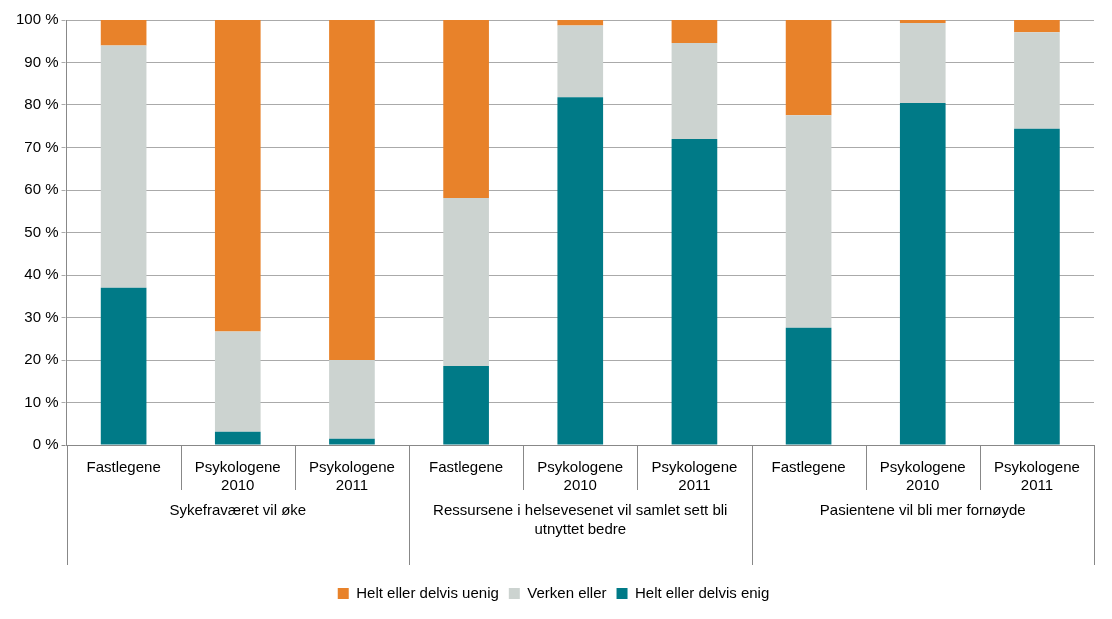 The height and width of the screenshot is (619, 1112). Describe the element at coordinates (41, 189) in the screenshot. I see `y-tick-label: 60 %` at that location.